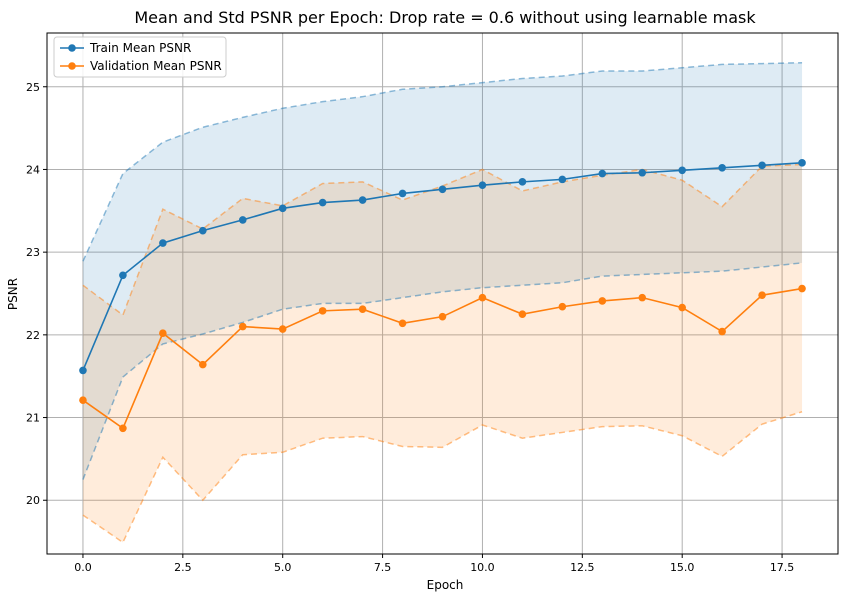 The width and height of the screenshot is (854, 596). What do you see at coordinates (183, 567) in the screenshot?
I see `x-tick-label: 2.5` at bounding box center [183, 567].